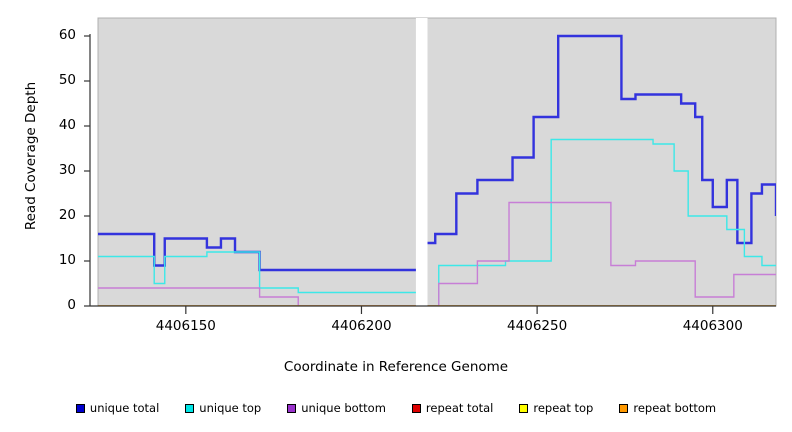 This screenshot has width=792, height=432. I want to click on legend-item-repeat-bottom: repeat bottom, so click(667, 408).